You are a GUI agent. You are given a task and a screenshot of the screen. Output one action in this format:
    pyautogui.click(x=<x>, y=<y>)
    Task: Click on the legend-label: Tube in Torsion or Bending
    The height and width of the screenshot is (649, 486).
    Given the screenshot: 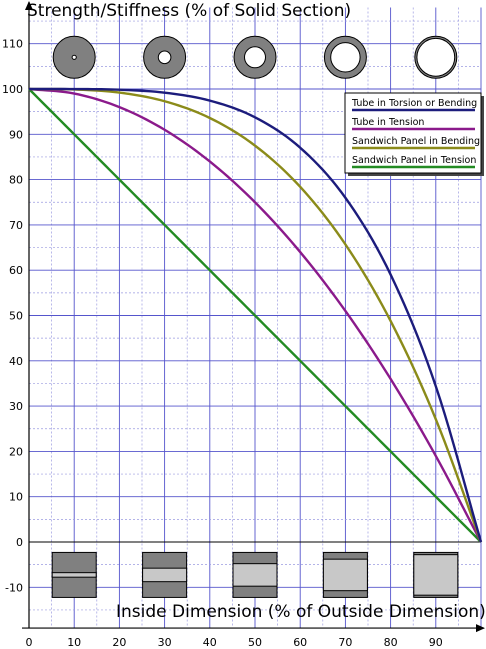 What is the action you would take?
    pyautogui.click(x=414, y=103)
    